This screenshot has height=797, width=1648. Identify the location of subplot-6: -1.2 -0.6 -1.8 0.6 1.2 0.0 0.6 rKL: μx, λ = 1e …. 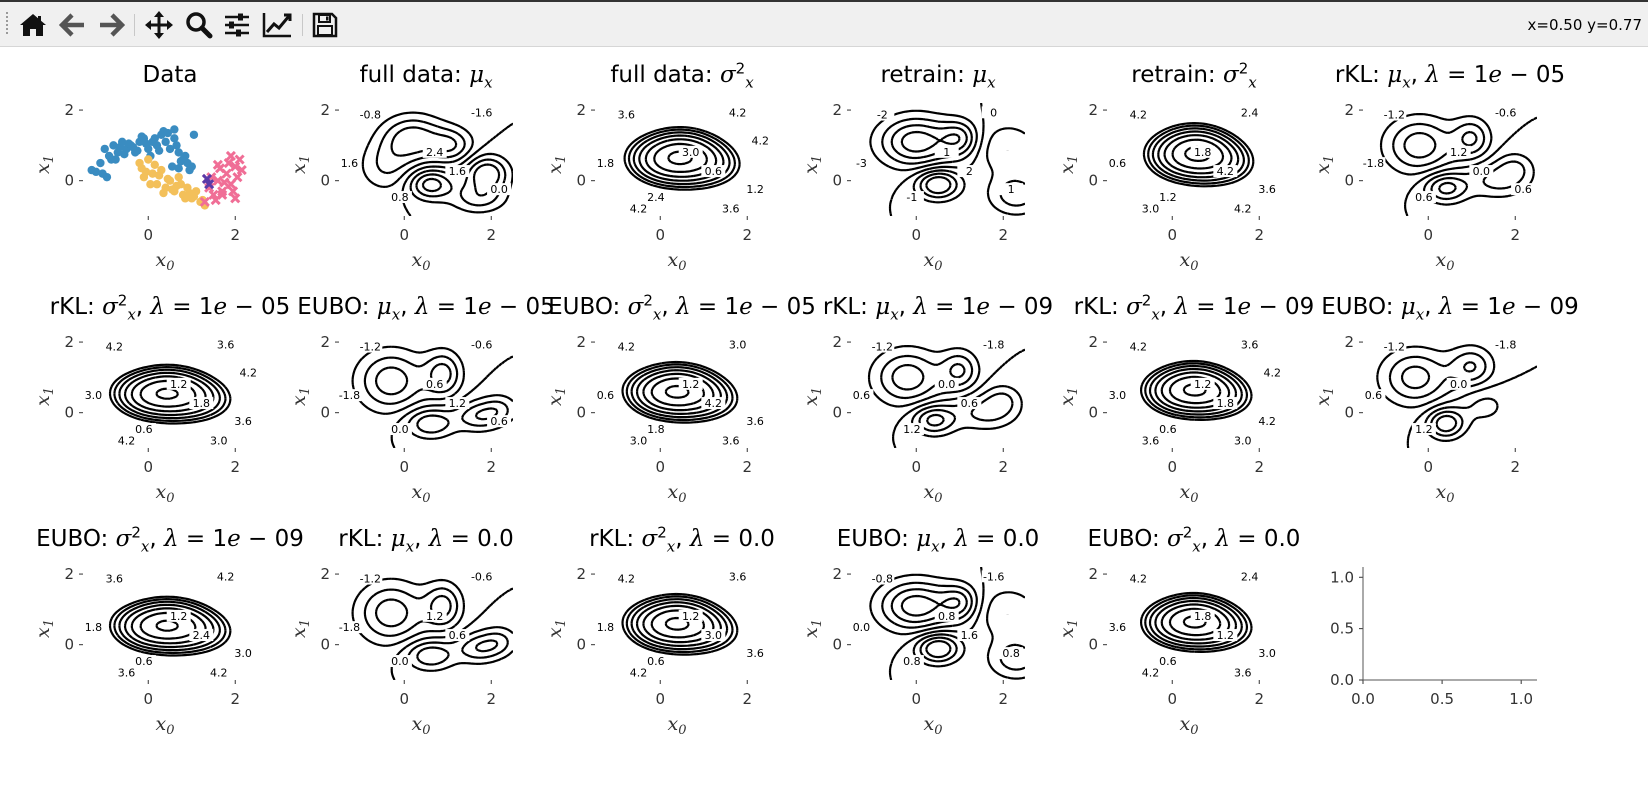
(1438, 168).